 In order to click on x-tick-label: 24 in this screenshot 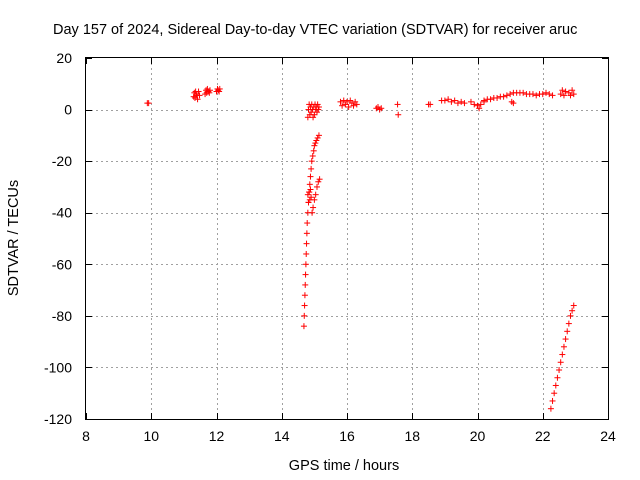, I will do `click(608, 436)`.